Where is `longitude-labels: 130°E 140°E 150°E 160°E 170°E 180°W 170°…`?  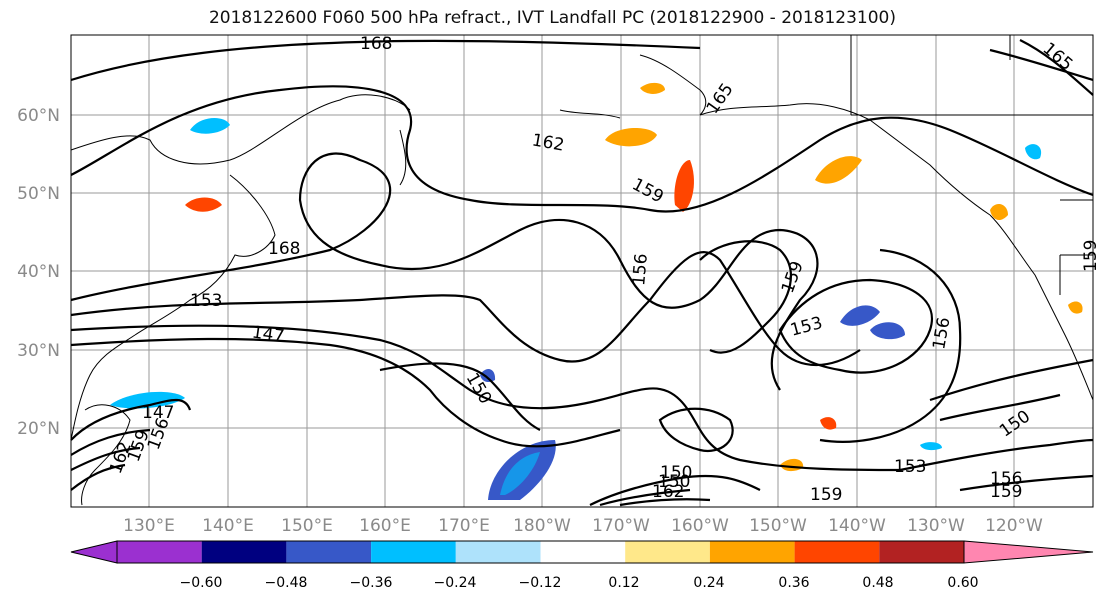
longitude-labels: 130°E 140°E 150°E 160°E 170°E 180°W 170°… is located at coordinates (583, 526).